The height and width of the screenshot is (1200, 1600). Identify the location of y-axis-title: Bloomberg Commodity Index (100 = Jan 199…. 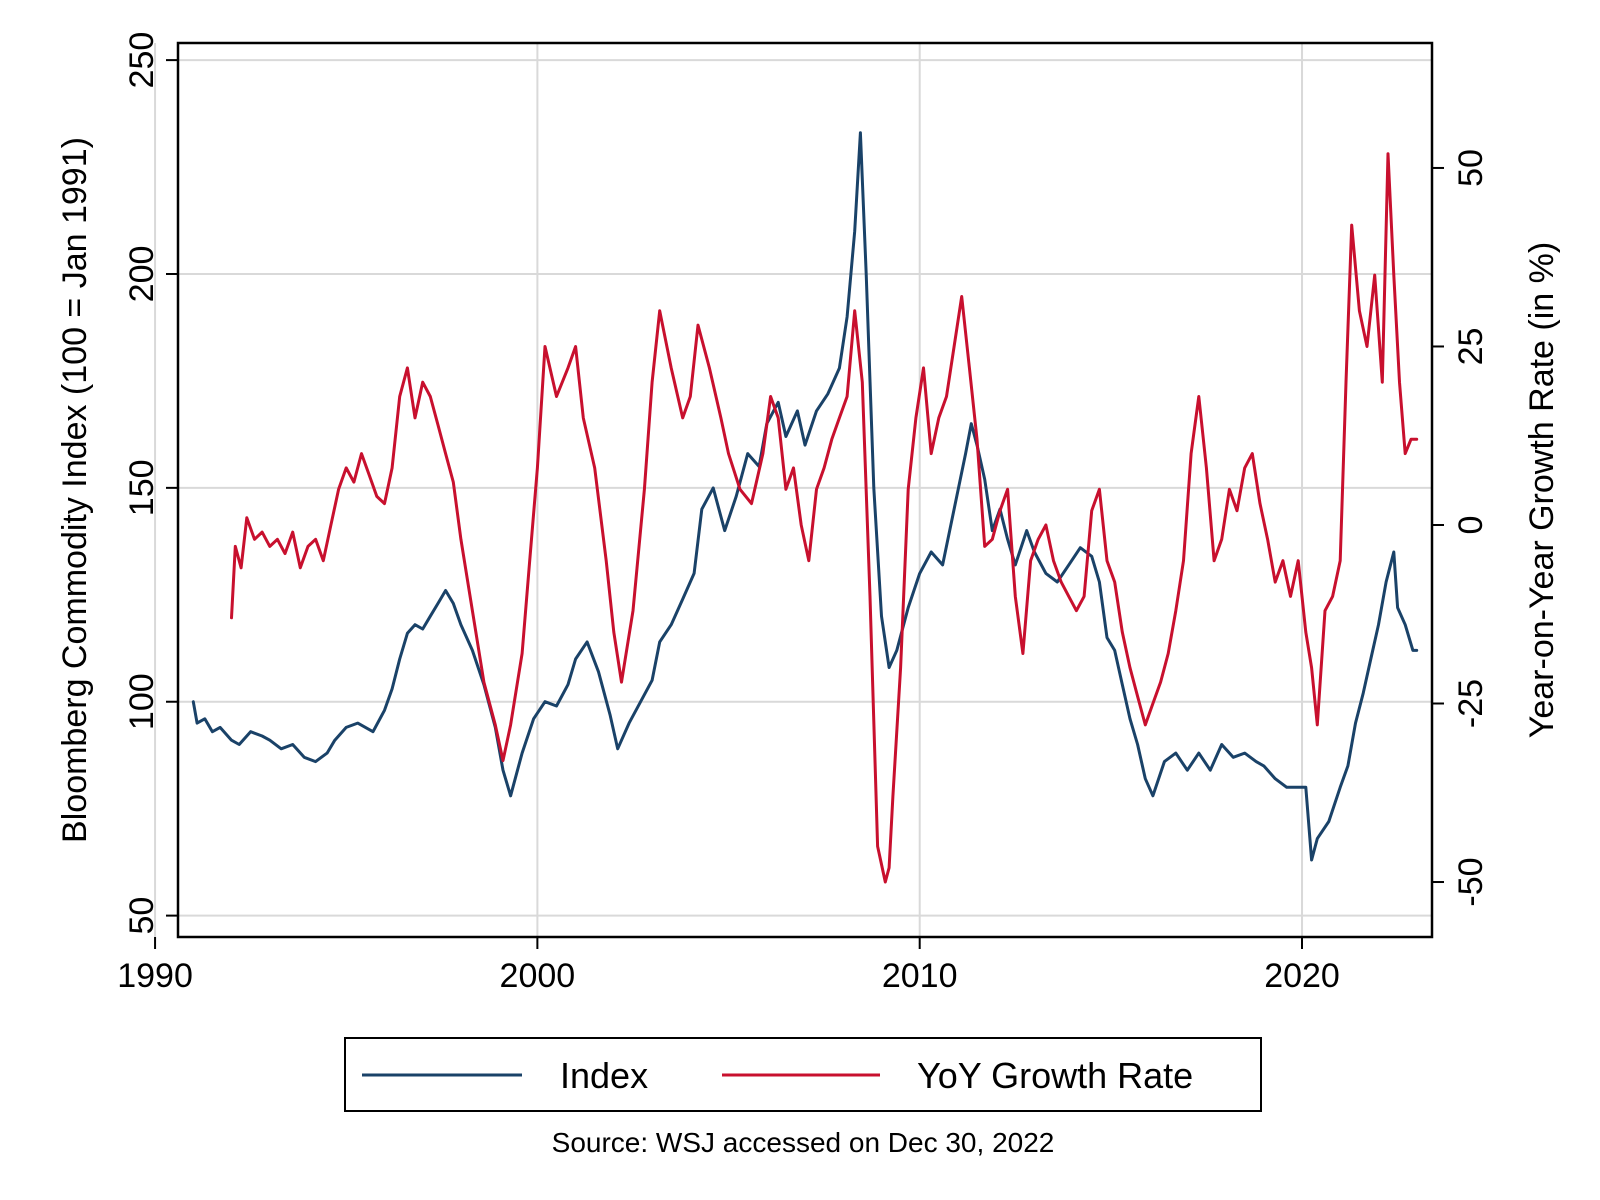
(75, 490).